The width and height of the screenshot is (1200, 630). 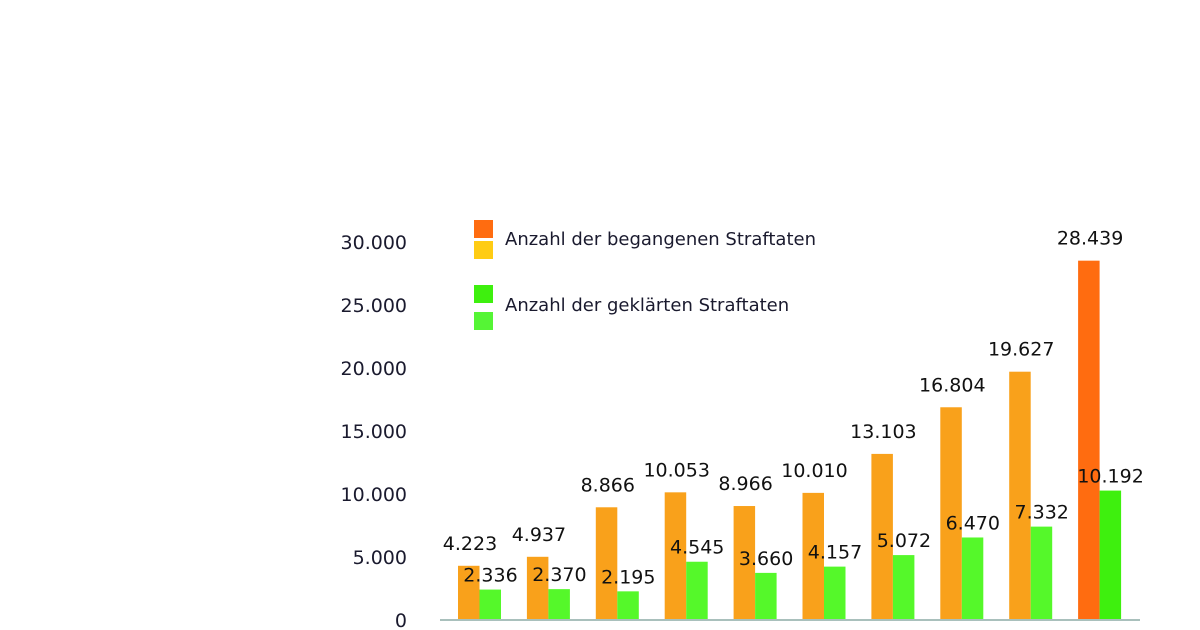 What do you see at coordinates (470, 544) in the screenshot?
I see `data-label-committed: 4.223` at bounding box center [470, 544].